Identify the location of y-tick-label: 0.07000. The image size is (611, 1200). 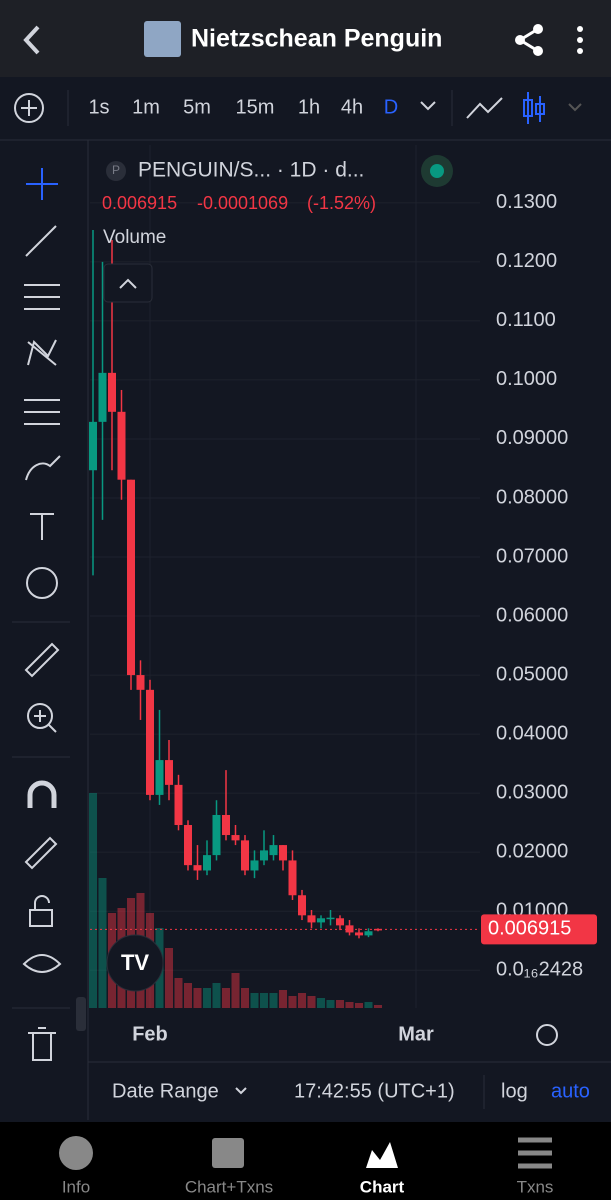
(532, 556).